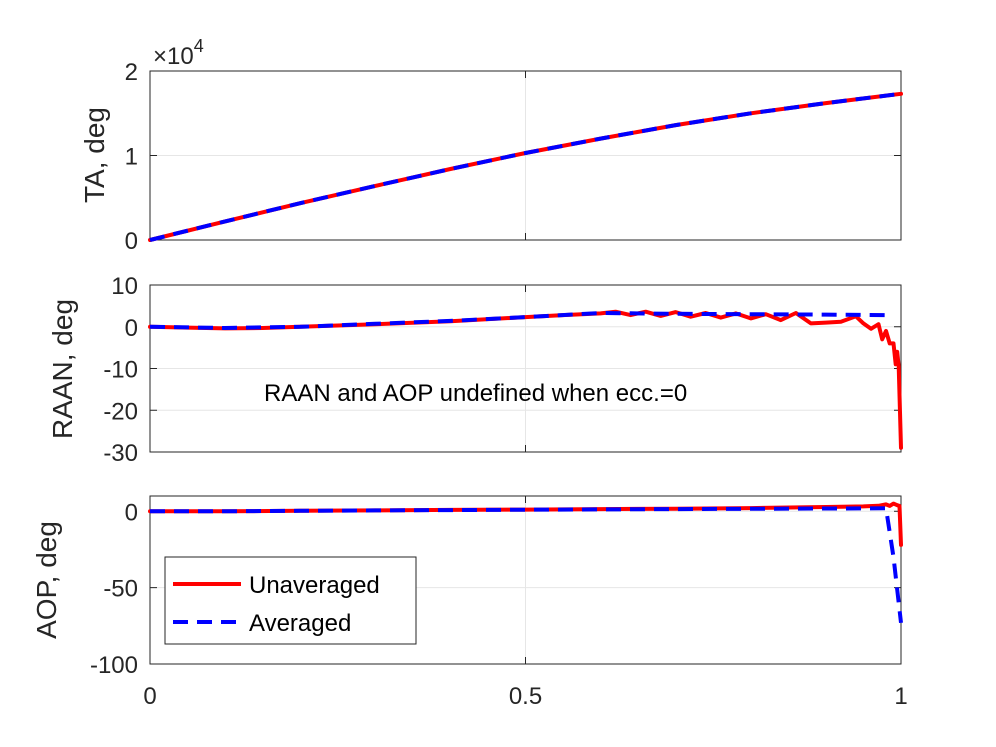 This screenshot has width=996, height=747. Describe the element at coordinates (526, 565) in the screenshot. I see `aop-series-averaged` at that location.